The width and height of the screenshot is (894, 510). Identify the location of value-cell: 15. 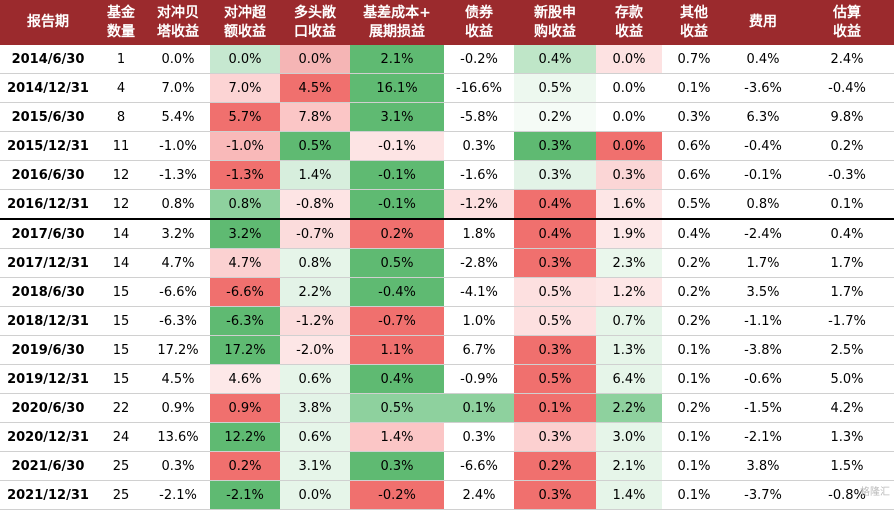
(121, 350).